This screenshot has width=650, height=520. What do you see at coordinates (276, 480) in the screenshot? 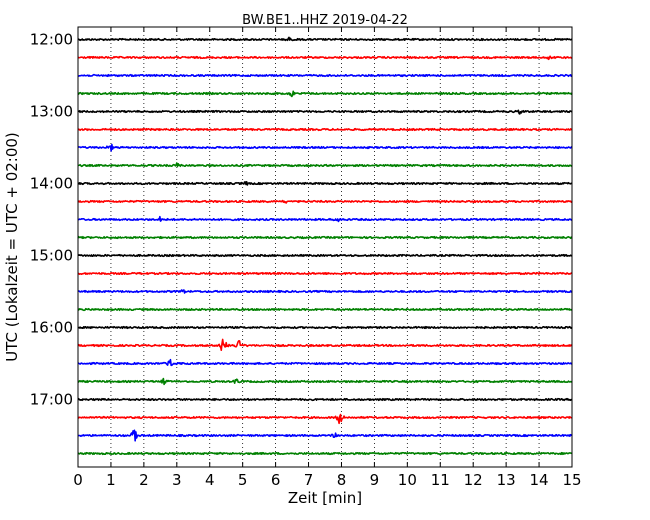
I see `x-tick-label: 6` at bounding box center [276, 480].